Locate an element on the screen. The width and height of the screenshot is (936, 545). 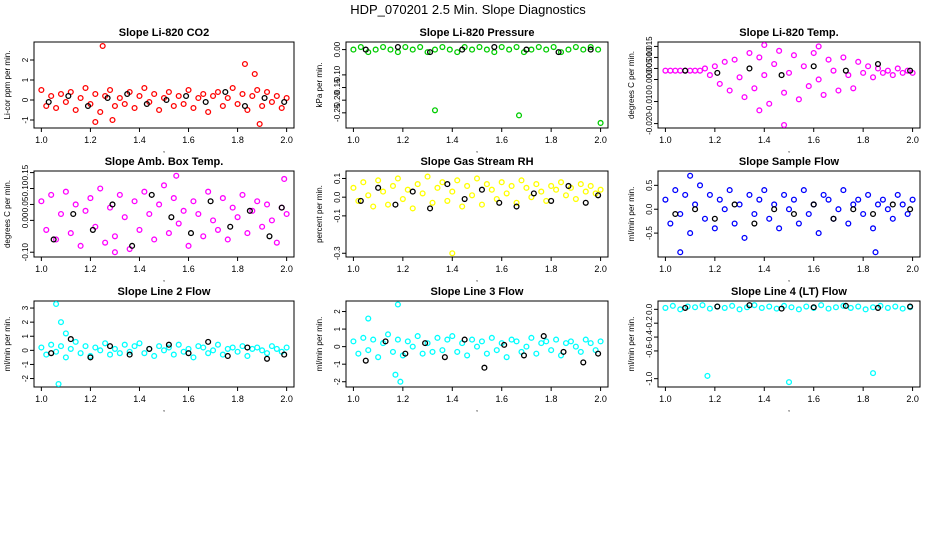
y-tick-label: 0.15 is located at coordinates (25, 172).